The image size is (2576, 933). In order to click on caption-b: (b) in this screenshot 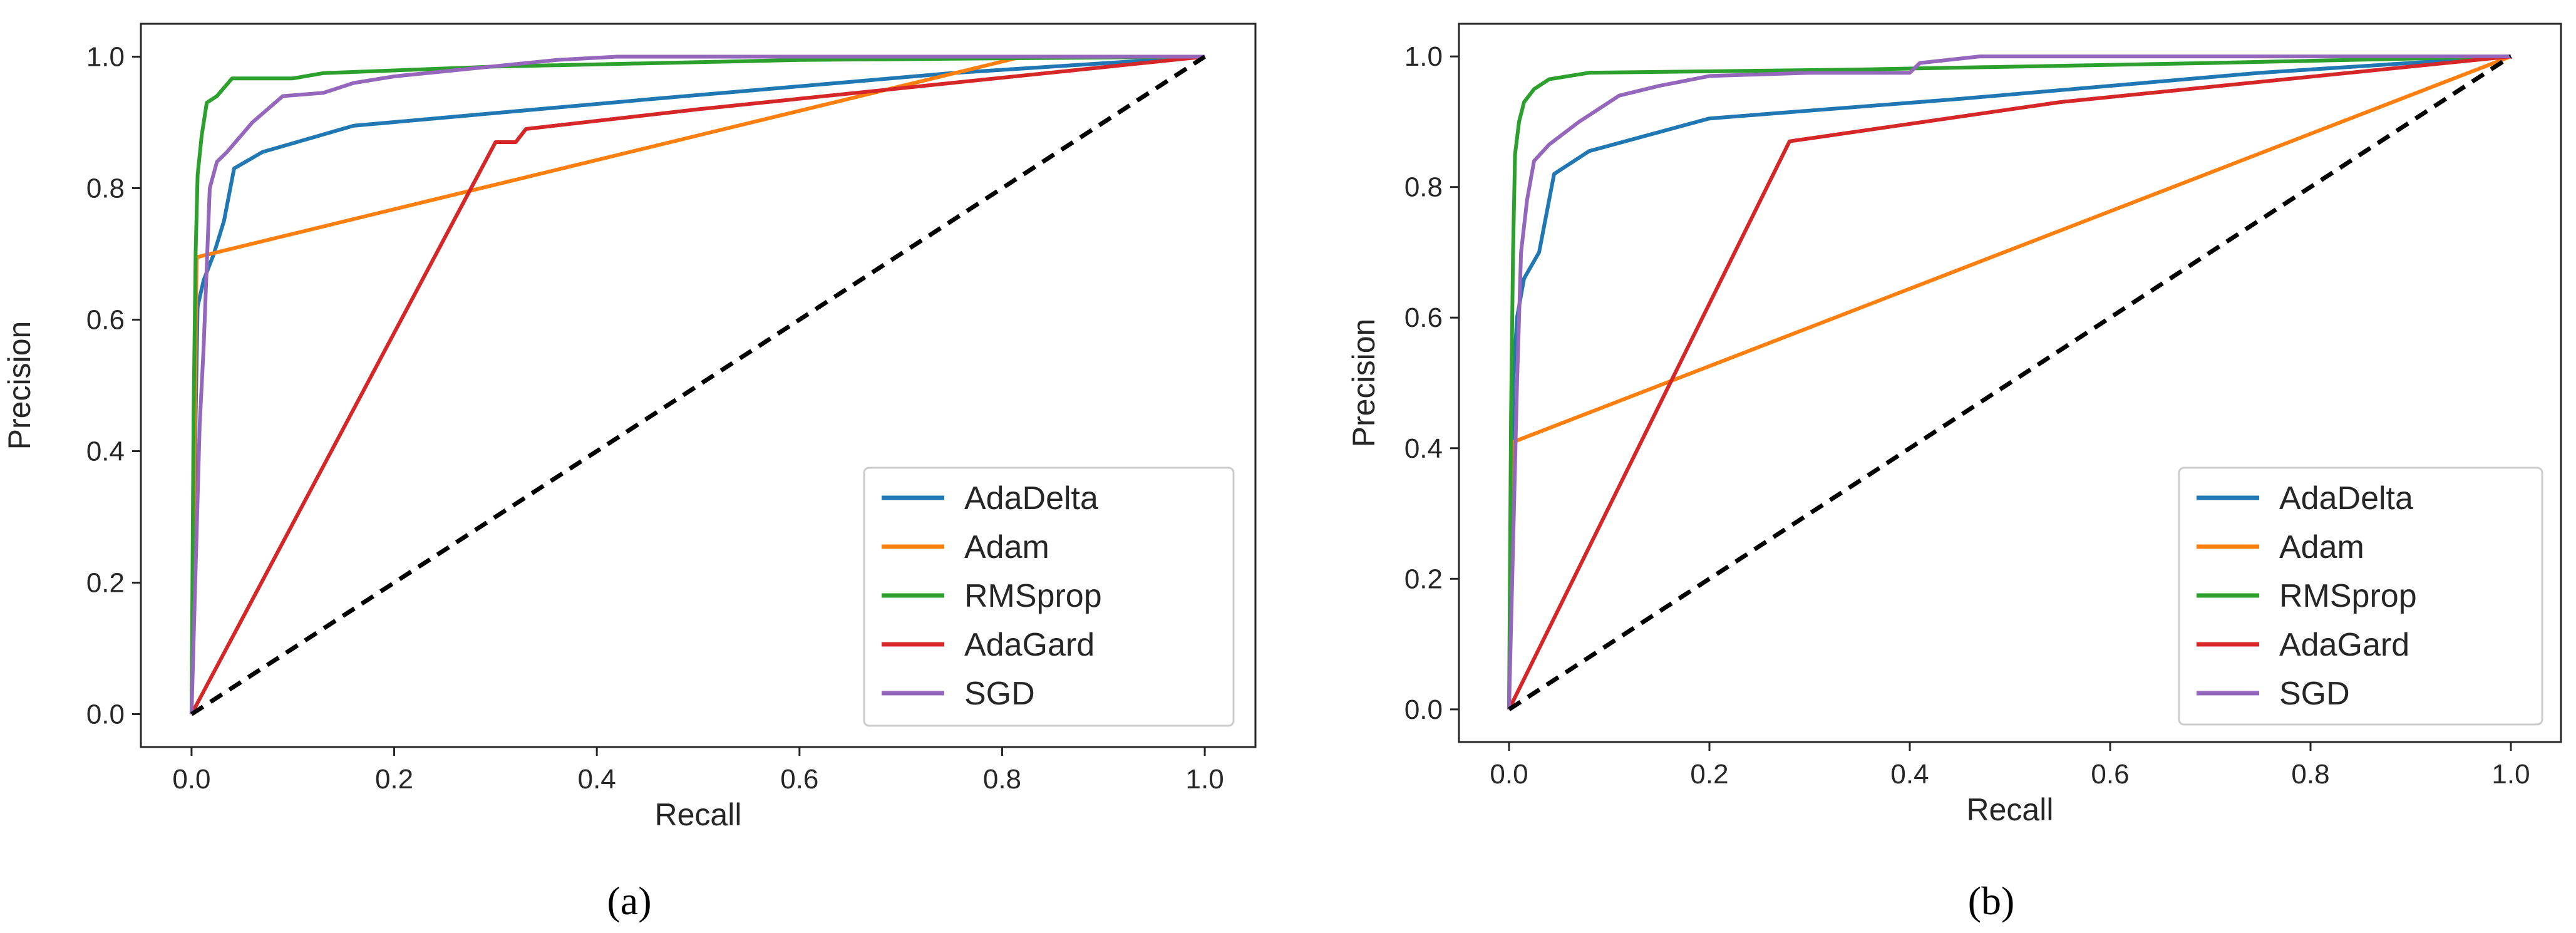, I will do `click(1991, 901)`.